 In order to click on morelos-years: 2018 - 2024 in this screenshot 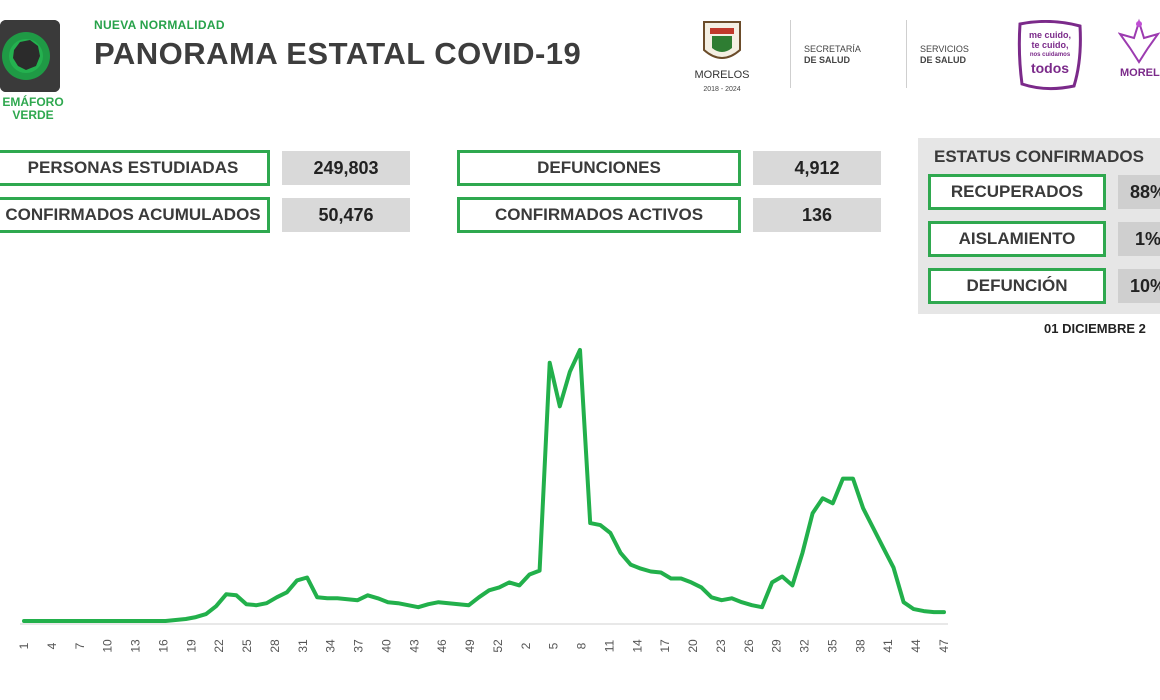, I will do `click(722, 89)`.